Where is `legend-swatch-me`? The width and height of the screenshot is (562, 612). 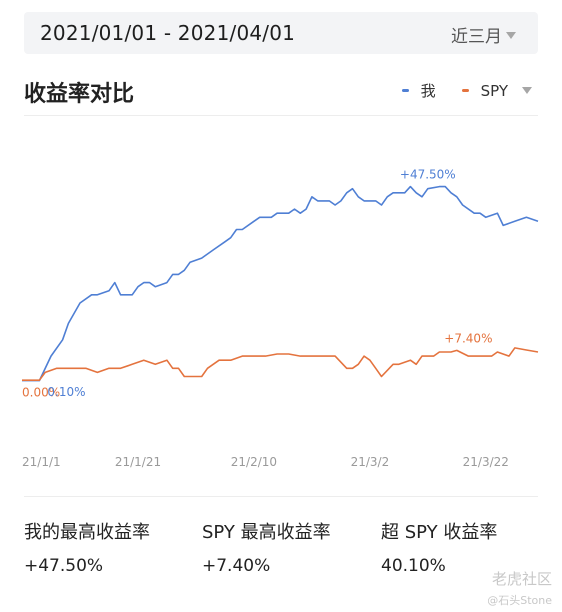
legend-swatch-me is located at coordinates (405, 90).